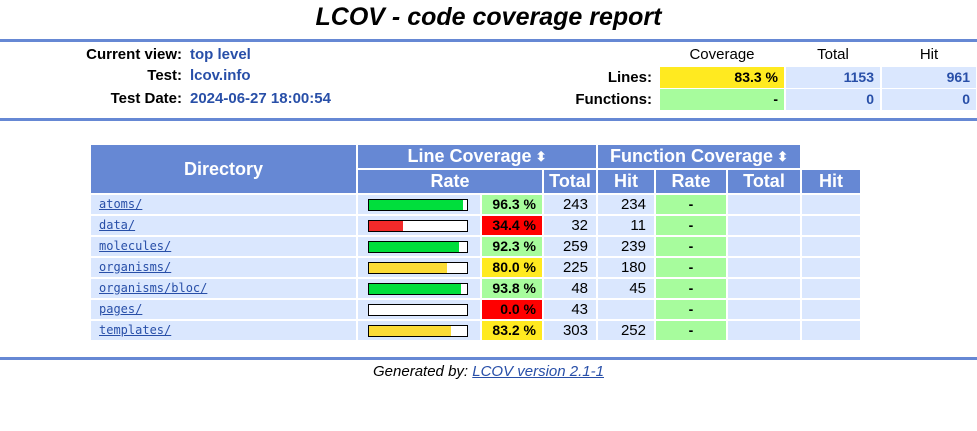  Describe the element at coordinates (626, 204) in the screenshot. I see `line-hit-cell: 234` at that location.